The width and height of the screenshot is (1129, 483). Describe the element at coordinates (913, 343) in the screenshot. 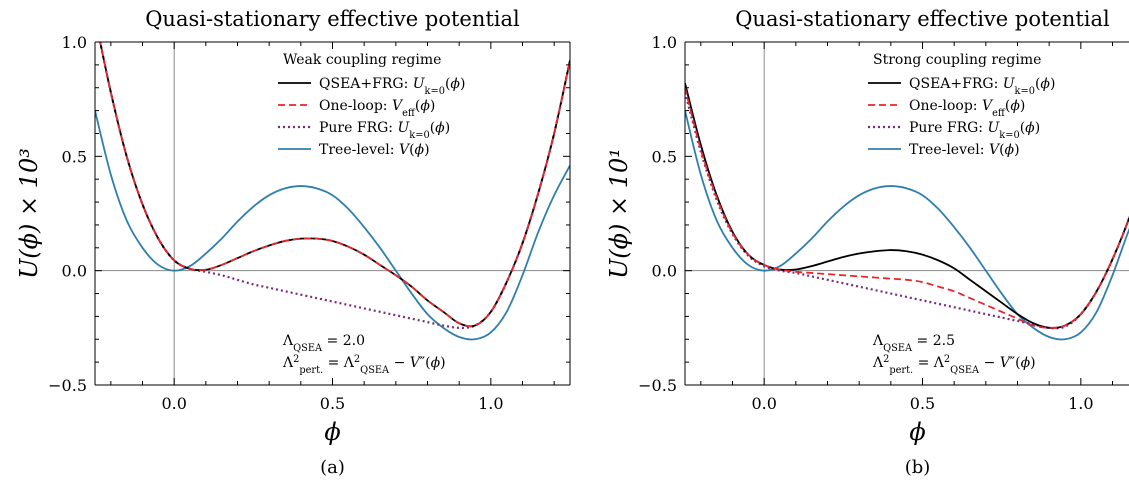

I see `annotation-lambda-qsea: ΛQSEA = 2.5` at that location.